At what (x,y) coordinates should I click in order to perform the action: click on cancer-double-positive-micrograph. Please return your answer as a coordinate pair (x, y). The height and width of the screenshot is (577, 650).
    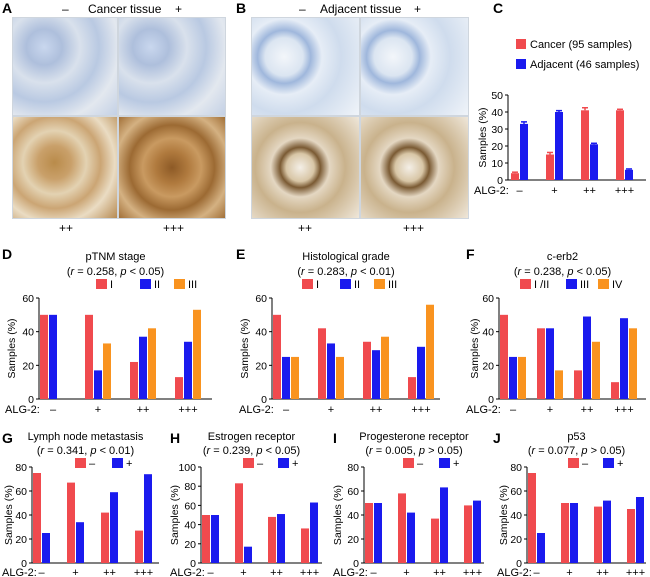
    Looking at the image, I should click on (65, 167).